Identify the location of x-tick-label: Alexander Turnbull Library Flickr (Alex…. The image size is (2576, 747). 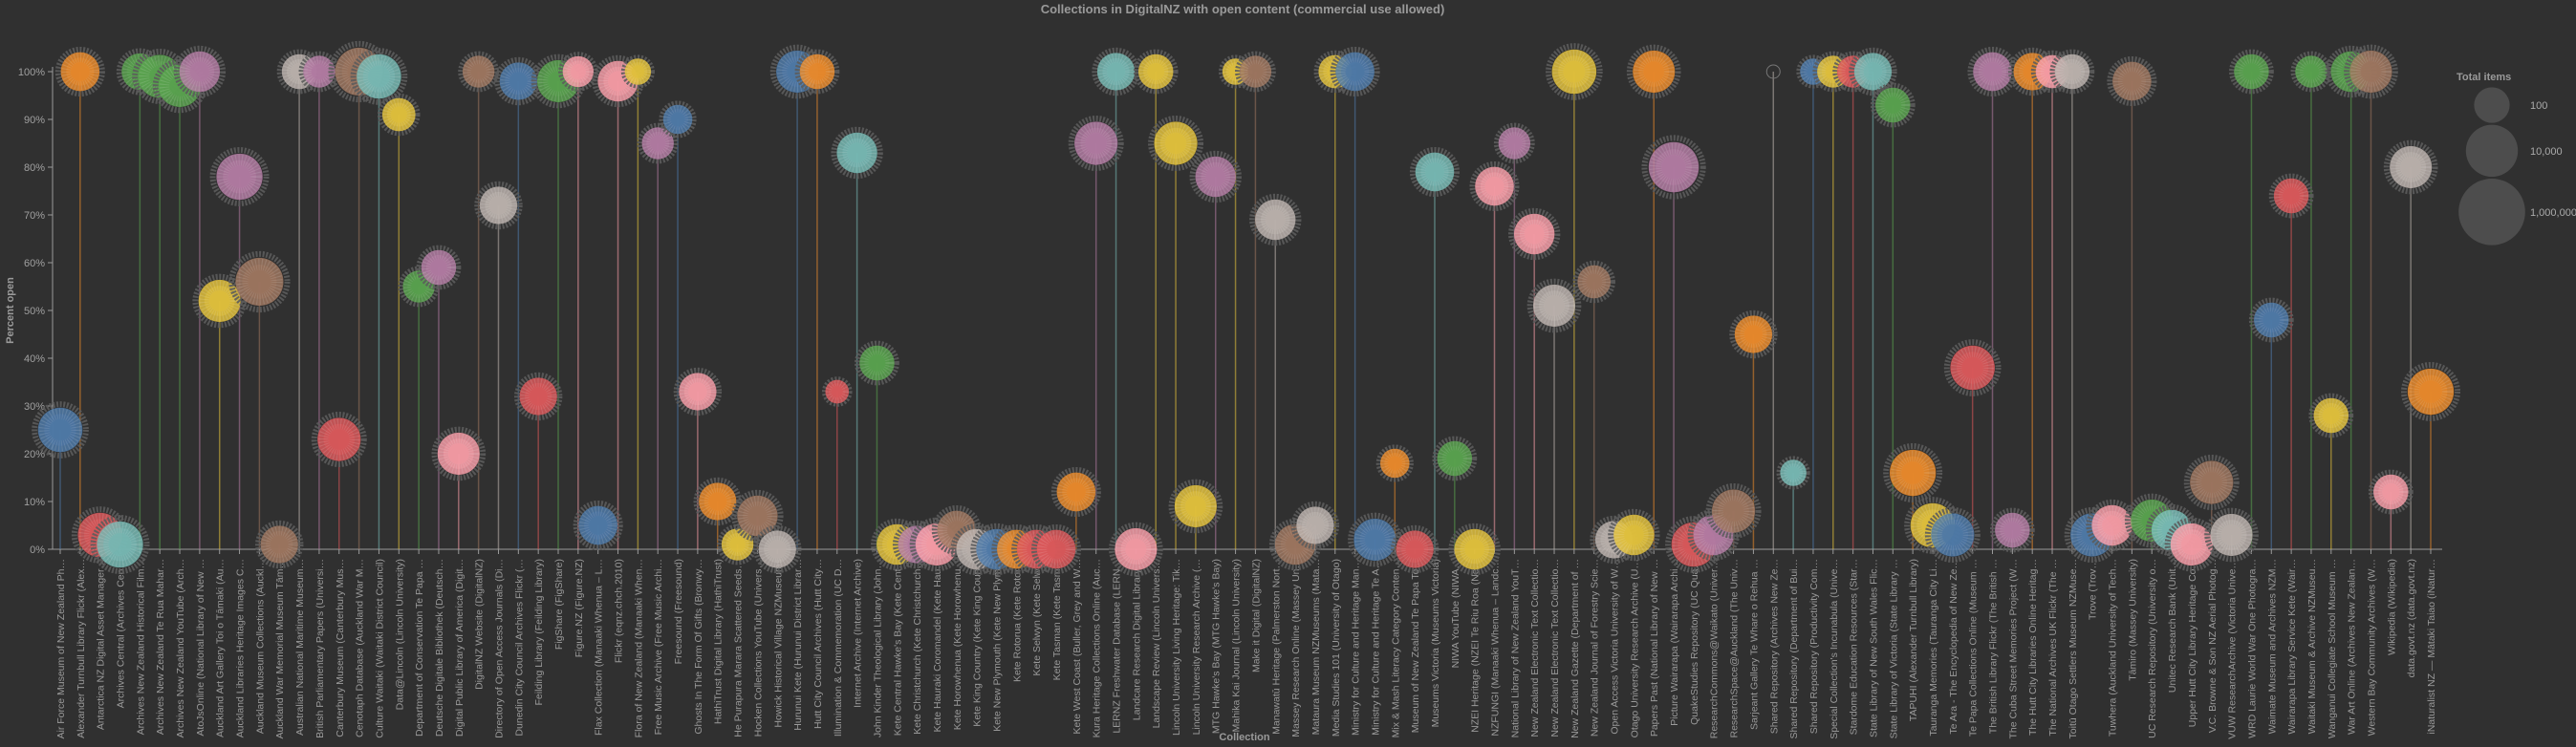
(81, 648).